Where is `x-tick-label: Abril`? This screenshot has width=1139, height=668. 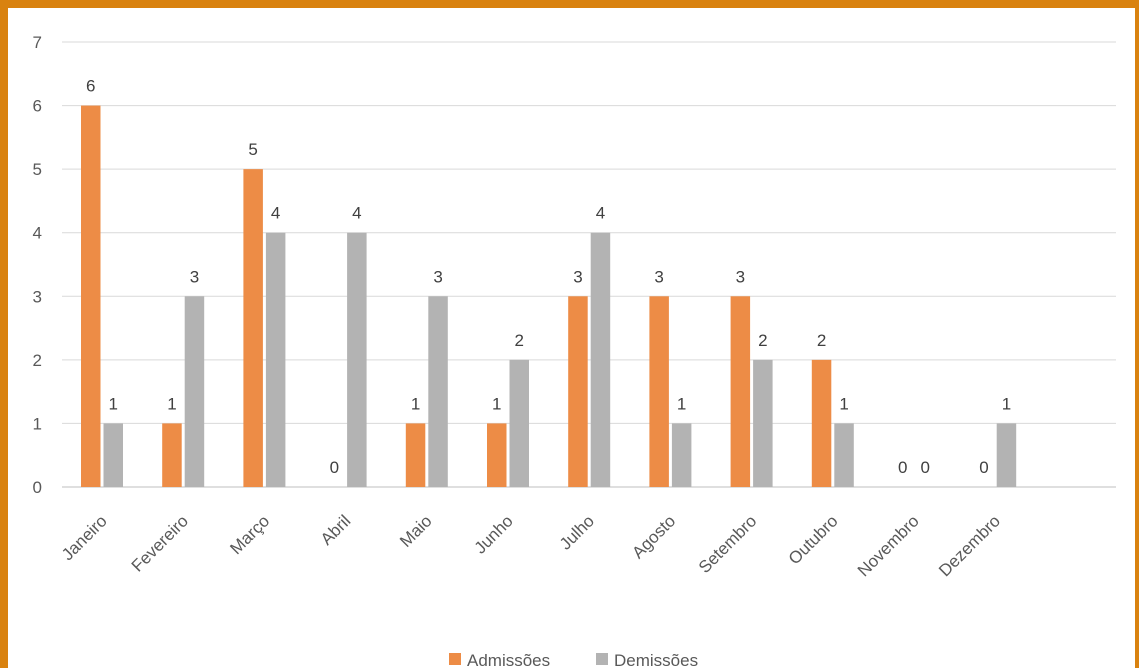 x-tick-label: Abril is located at coordinates (335, 529).